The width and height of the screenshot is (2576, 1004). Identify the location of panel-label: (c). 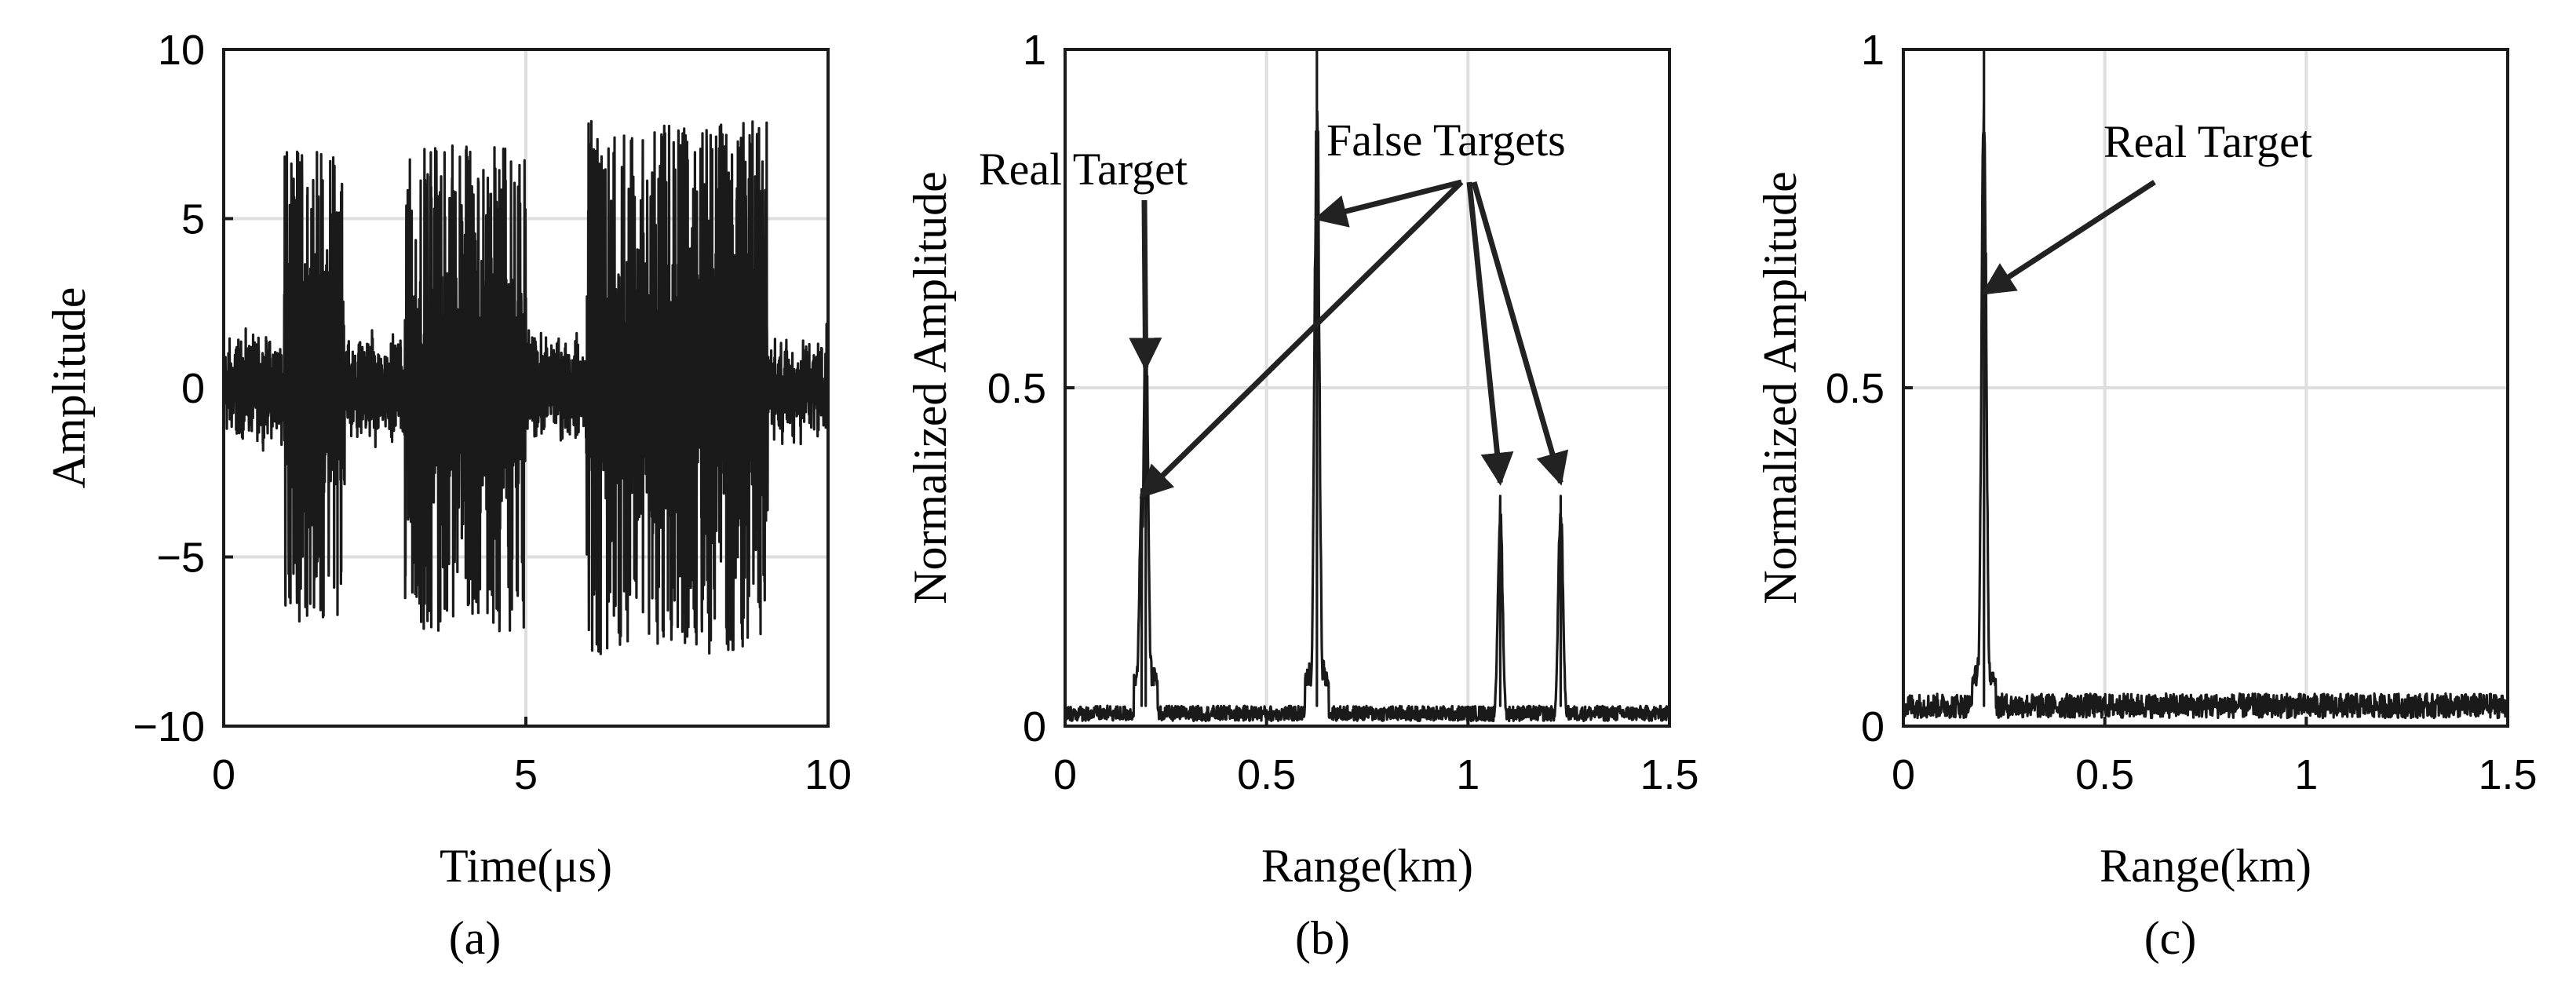
(2170, 938).